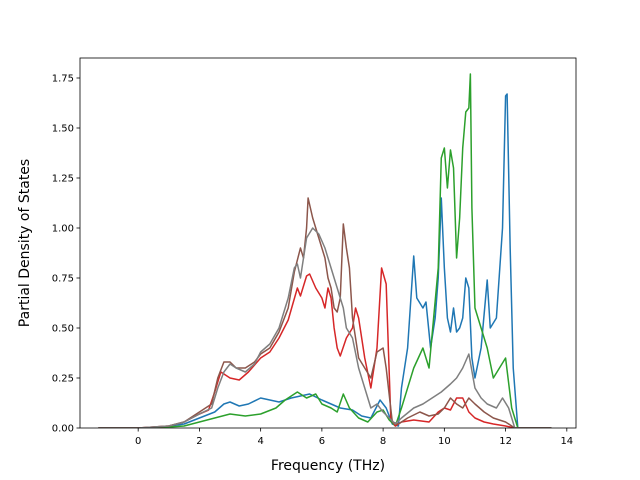  What do you see at coordinates (63, 129) in the screenshot?
I see `y-tick-label: 1.50` at bounding box center [63, 129].